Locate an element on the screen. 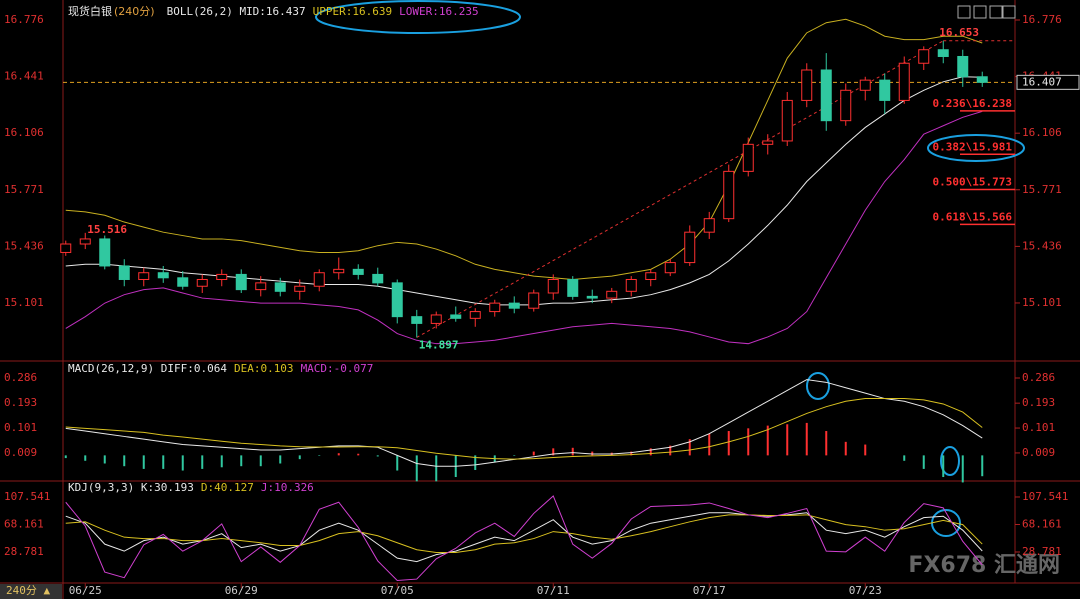  x-tick-label: 06/25 is located at coordinates (85, 590).